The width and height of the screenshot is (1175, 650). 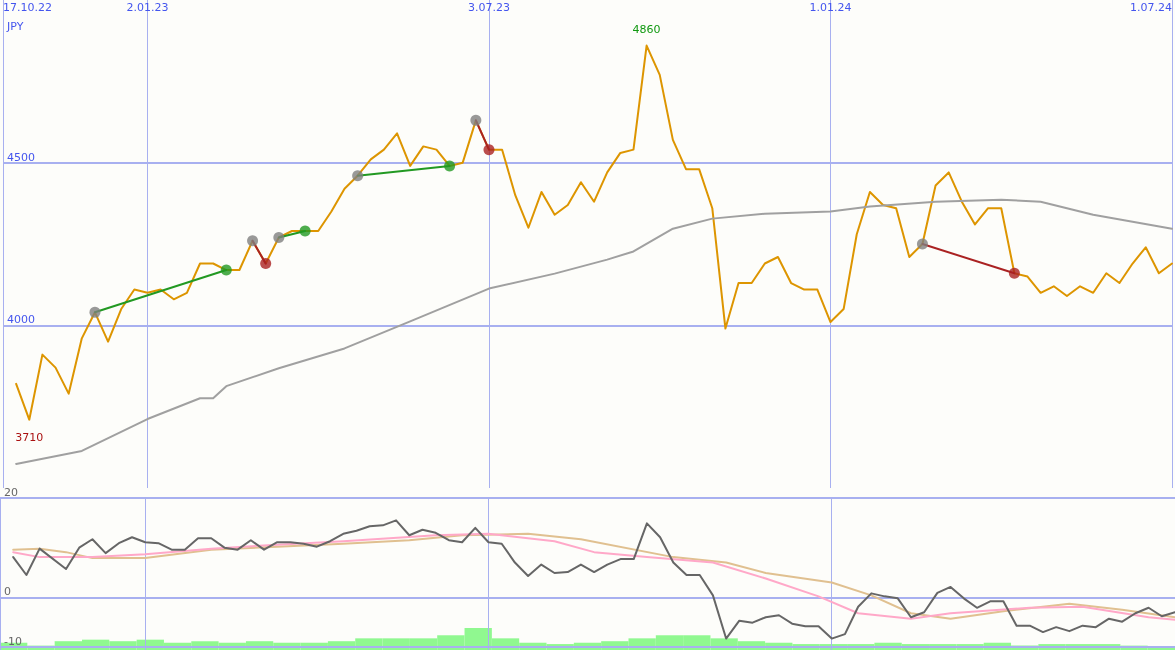 What do you see at coordinates (21, 157) in the screenshot?
I see `y-tick-label: 4500` at bounding box center [21, 157].